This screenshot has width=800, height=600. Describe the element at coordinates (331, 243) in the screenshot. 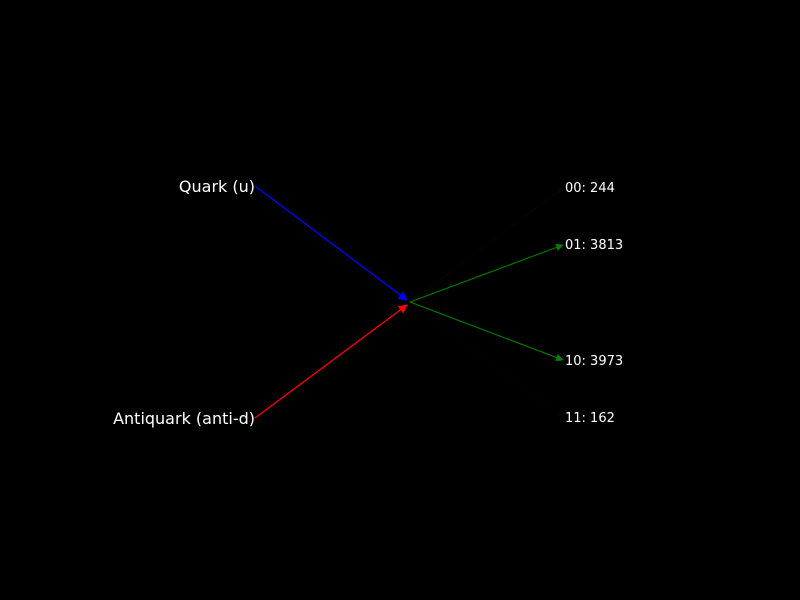

I see `quark-arrow` at that location.